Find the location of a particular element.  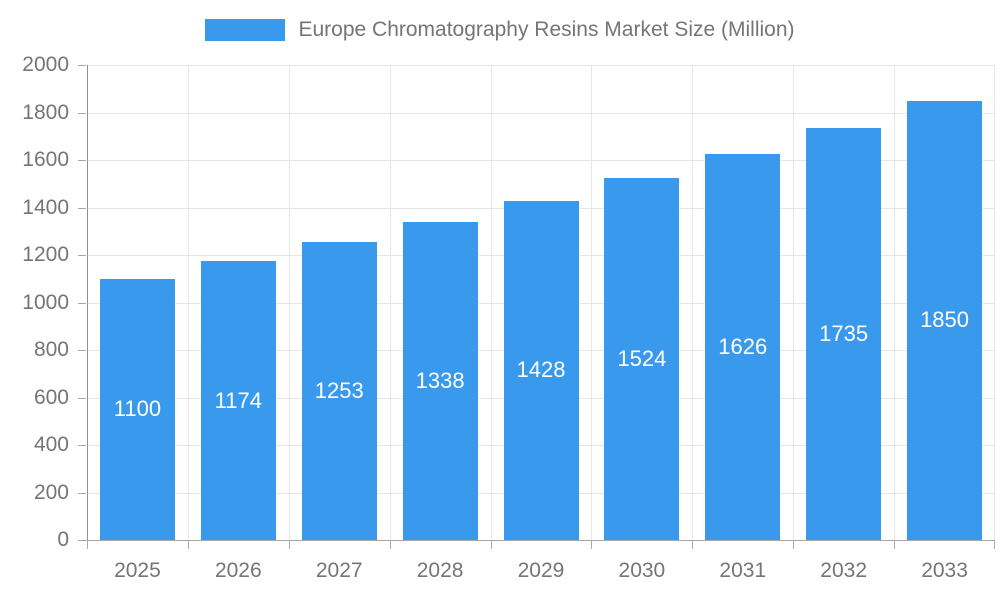

bar-2025: 1100 is located at coordinates (137, 409).